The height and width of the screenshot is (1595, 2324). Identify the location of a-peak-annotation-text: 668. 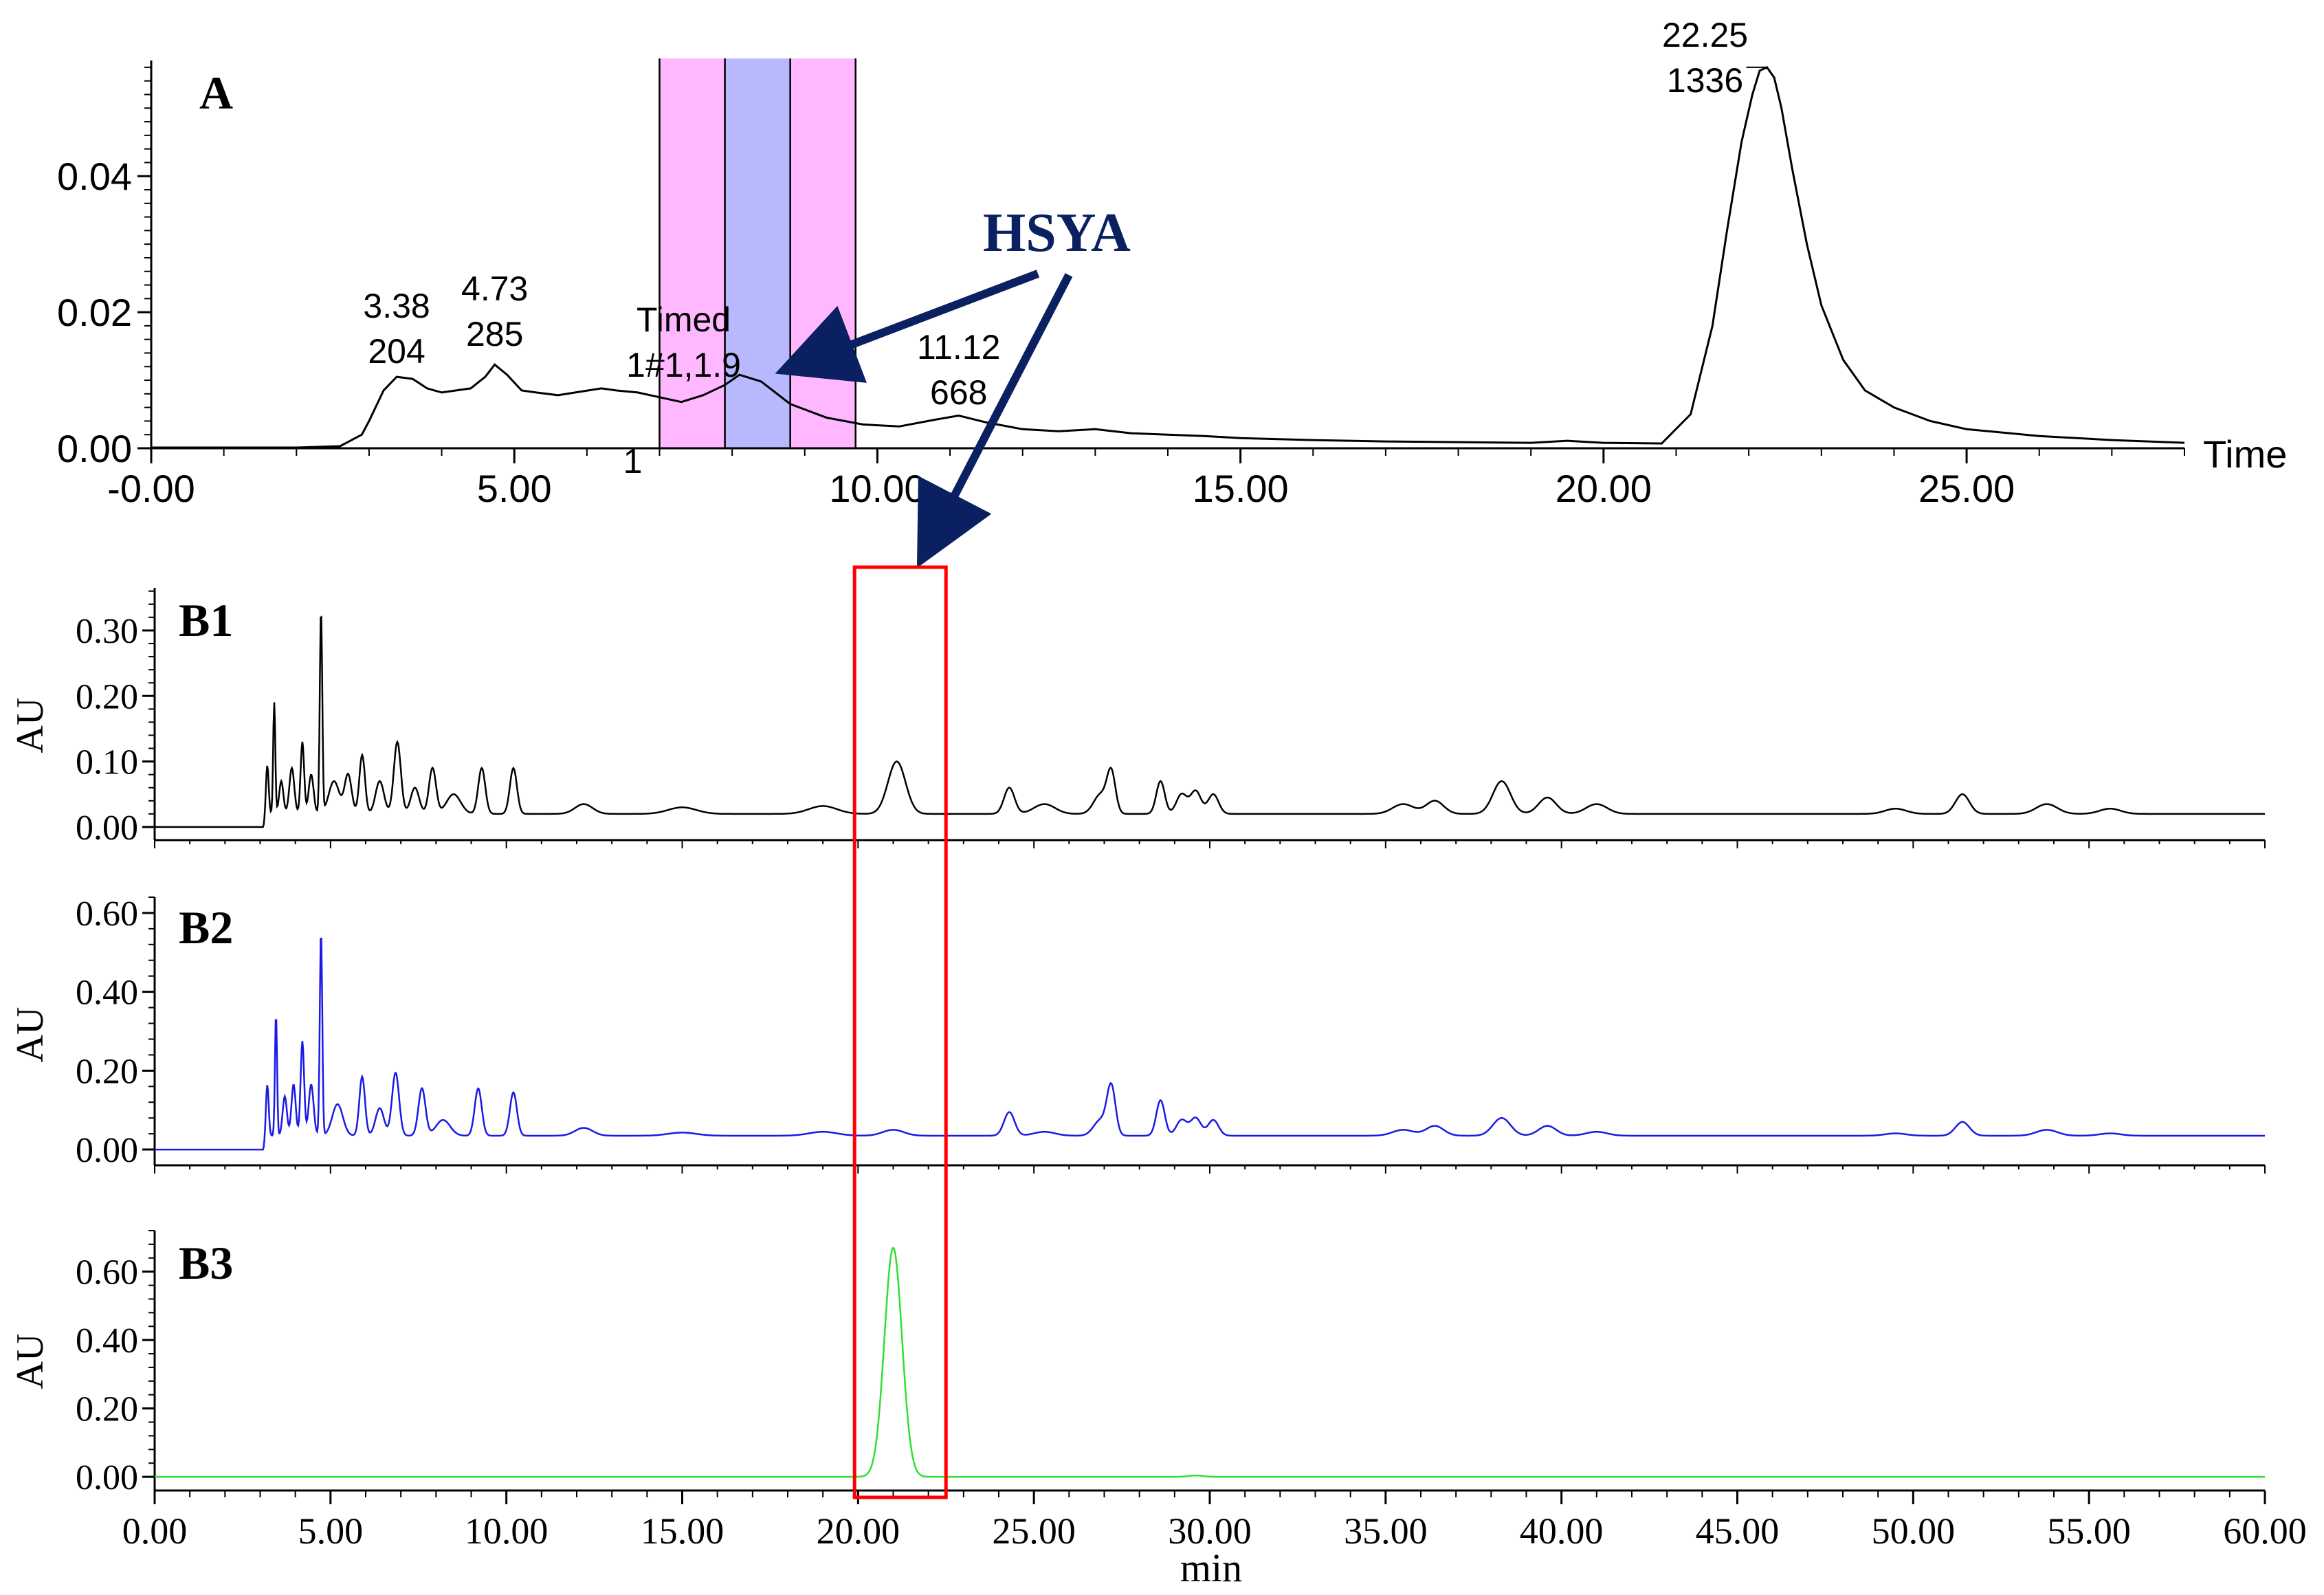
(959, 392).